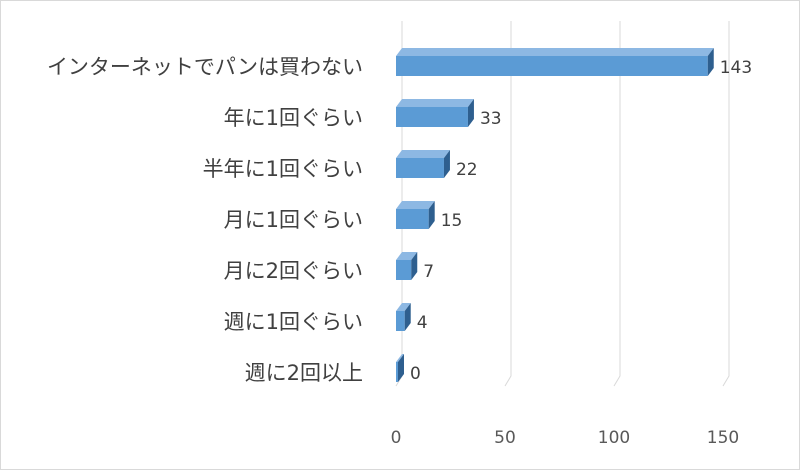  What do you see at coordinates (205, 67) in the screenshot?
I see `category-label: インターネットでパンは買わない` at bounding box center [205, 67].